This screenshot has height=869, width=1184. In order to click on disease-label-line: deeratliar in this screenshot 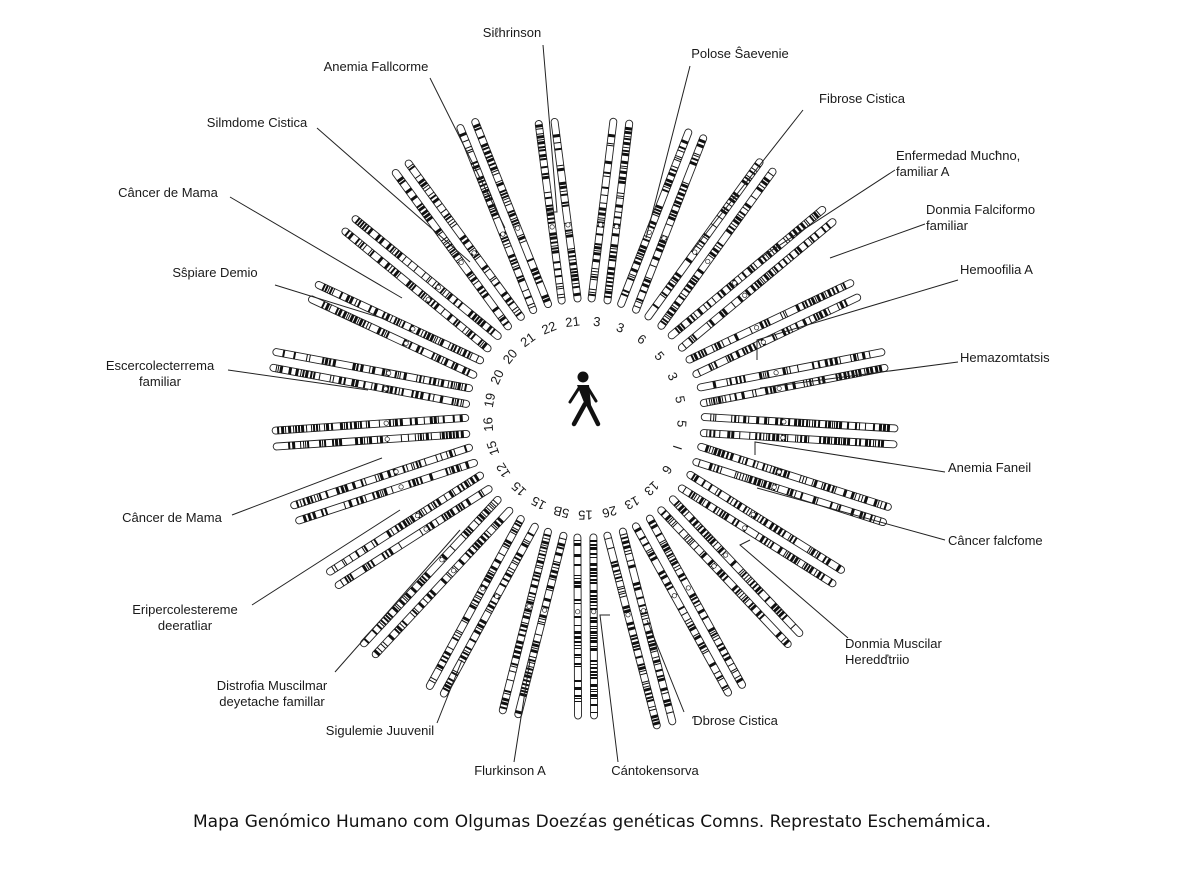, I will do `click(185, 625)`.